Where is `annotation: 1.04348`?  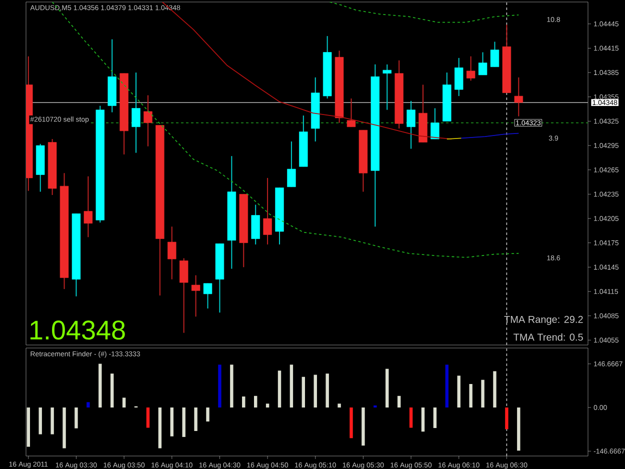 annotation: 1.04348 is located at coordinates (77, 330).